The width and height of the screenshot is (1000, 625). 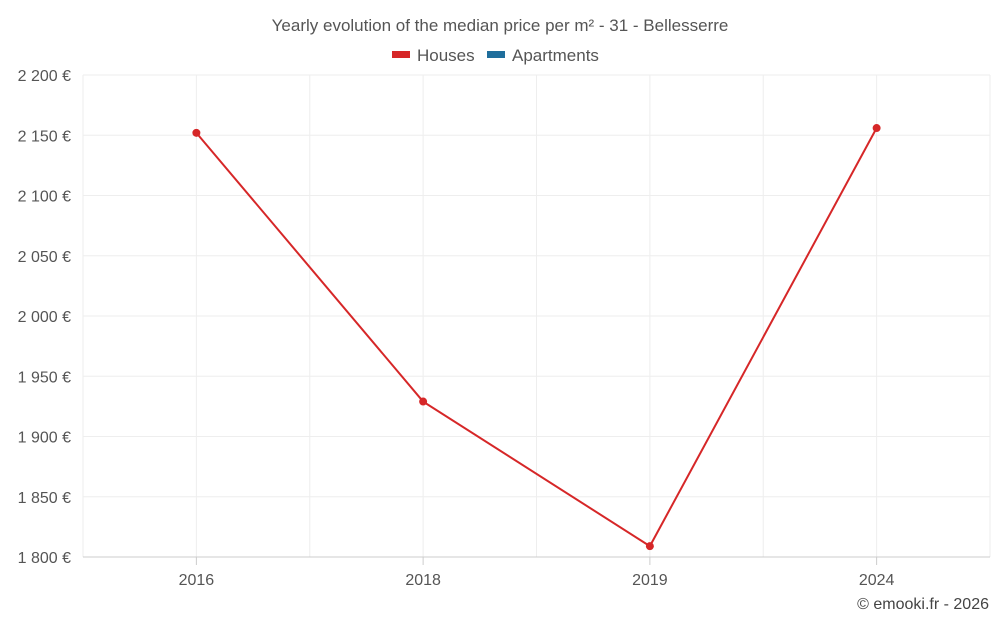 What do you see at coordinates (44, 558) in the screenshot?
I see `y-tick-label: 1 800 €` at bounding box center [44, 558].